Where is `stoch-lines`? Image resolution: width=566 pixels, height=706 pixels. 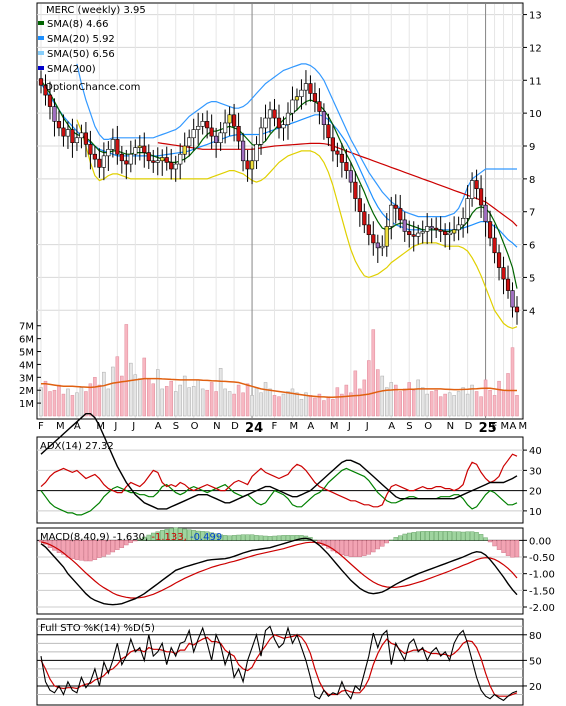
stoch-lines is located at coordinates (279, 663).